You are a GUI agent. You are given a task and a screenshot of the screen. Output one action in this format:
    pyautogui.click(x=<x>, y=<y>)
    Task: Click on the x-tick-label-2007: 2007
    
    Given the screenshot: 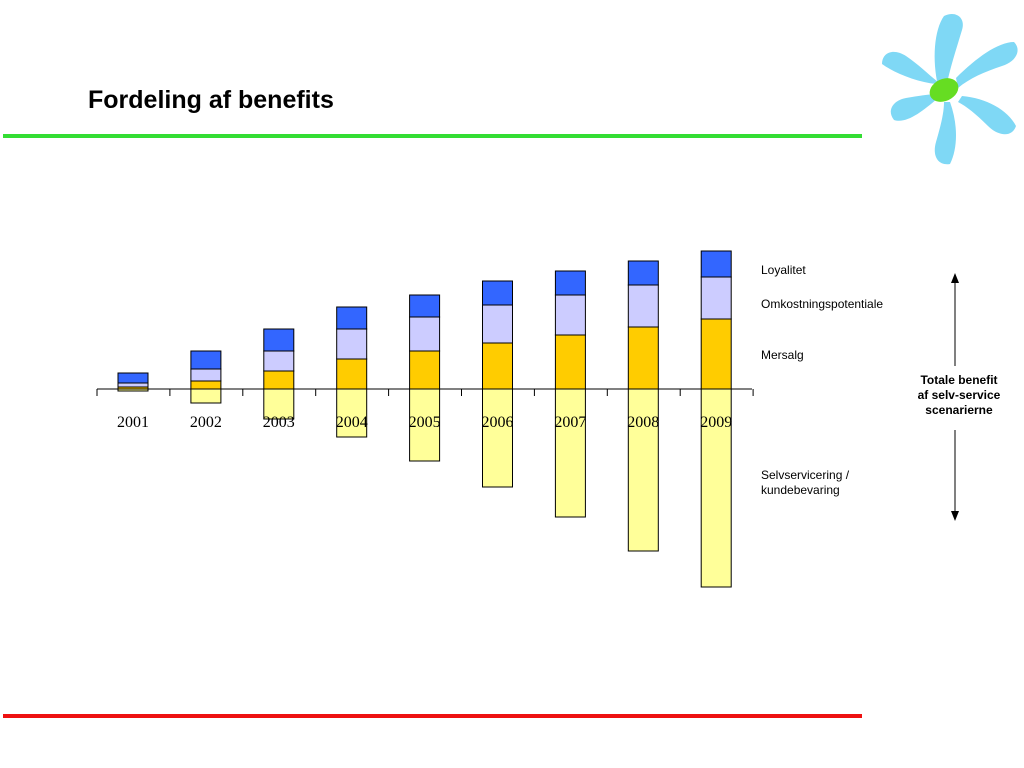 What is the action you would take?
    pyautogui.click(x=570, y=422)
    